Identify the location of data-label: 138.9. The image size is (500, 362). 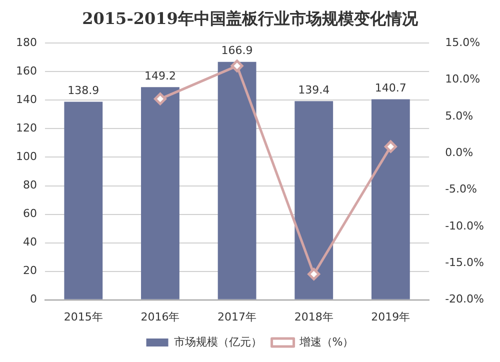
(84, 91).